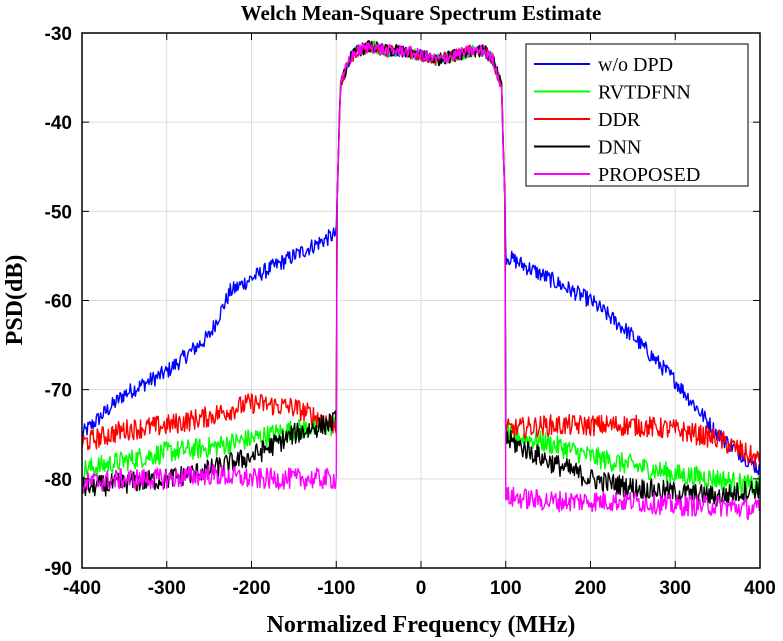 The image size is (783, 641). Describe the element at coordinates (675, 588) in the screenshot. I see `x-tick-label: 300` at that location.